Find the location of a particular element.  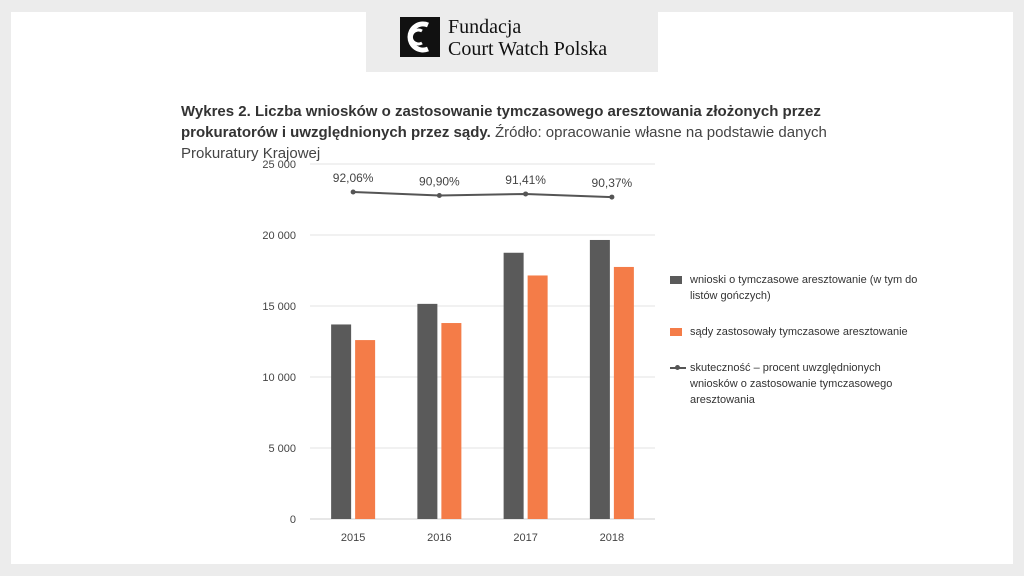

legend-swatch-series2 is located at coordinates (676, 332).